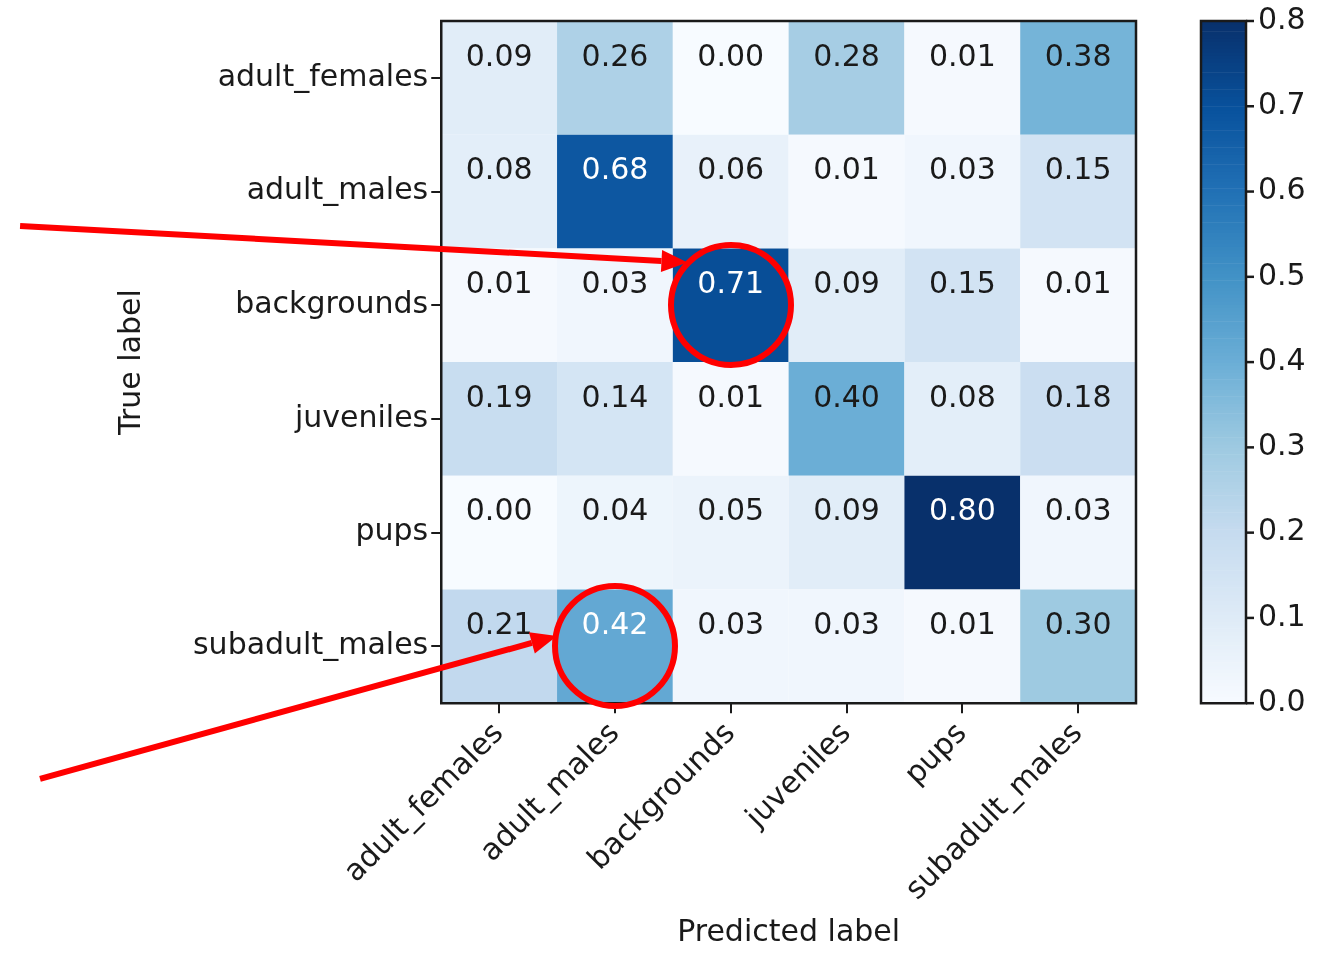 Image resolution: width=1326 pixels, height=975 pixels. What do you see at coordinates (731, 169) in the screenshot?
I see `data-label: 0.06` at bounding box center [731, 169].